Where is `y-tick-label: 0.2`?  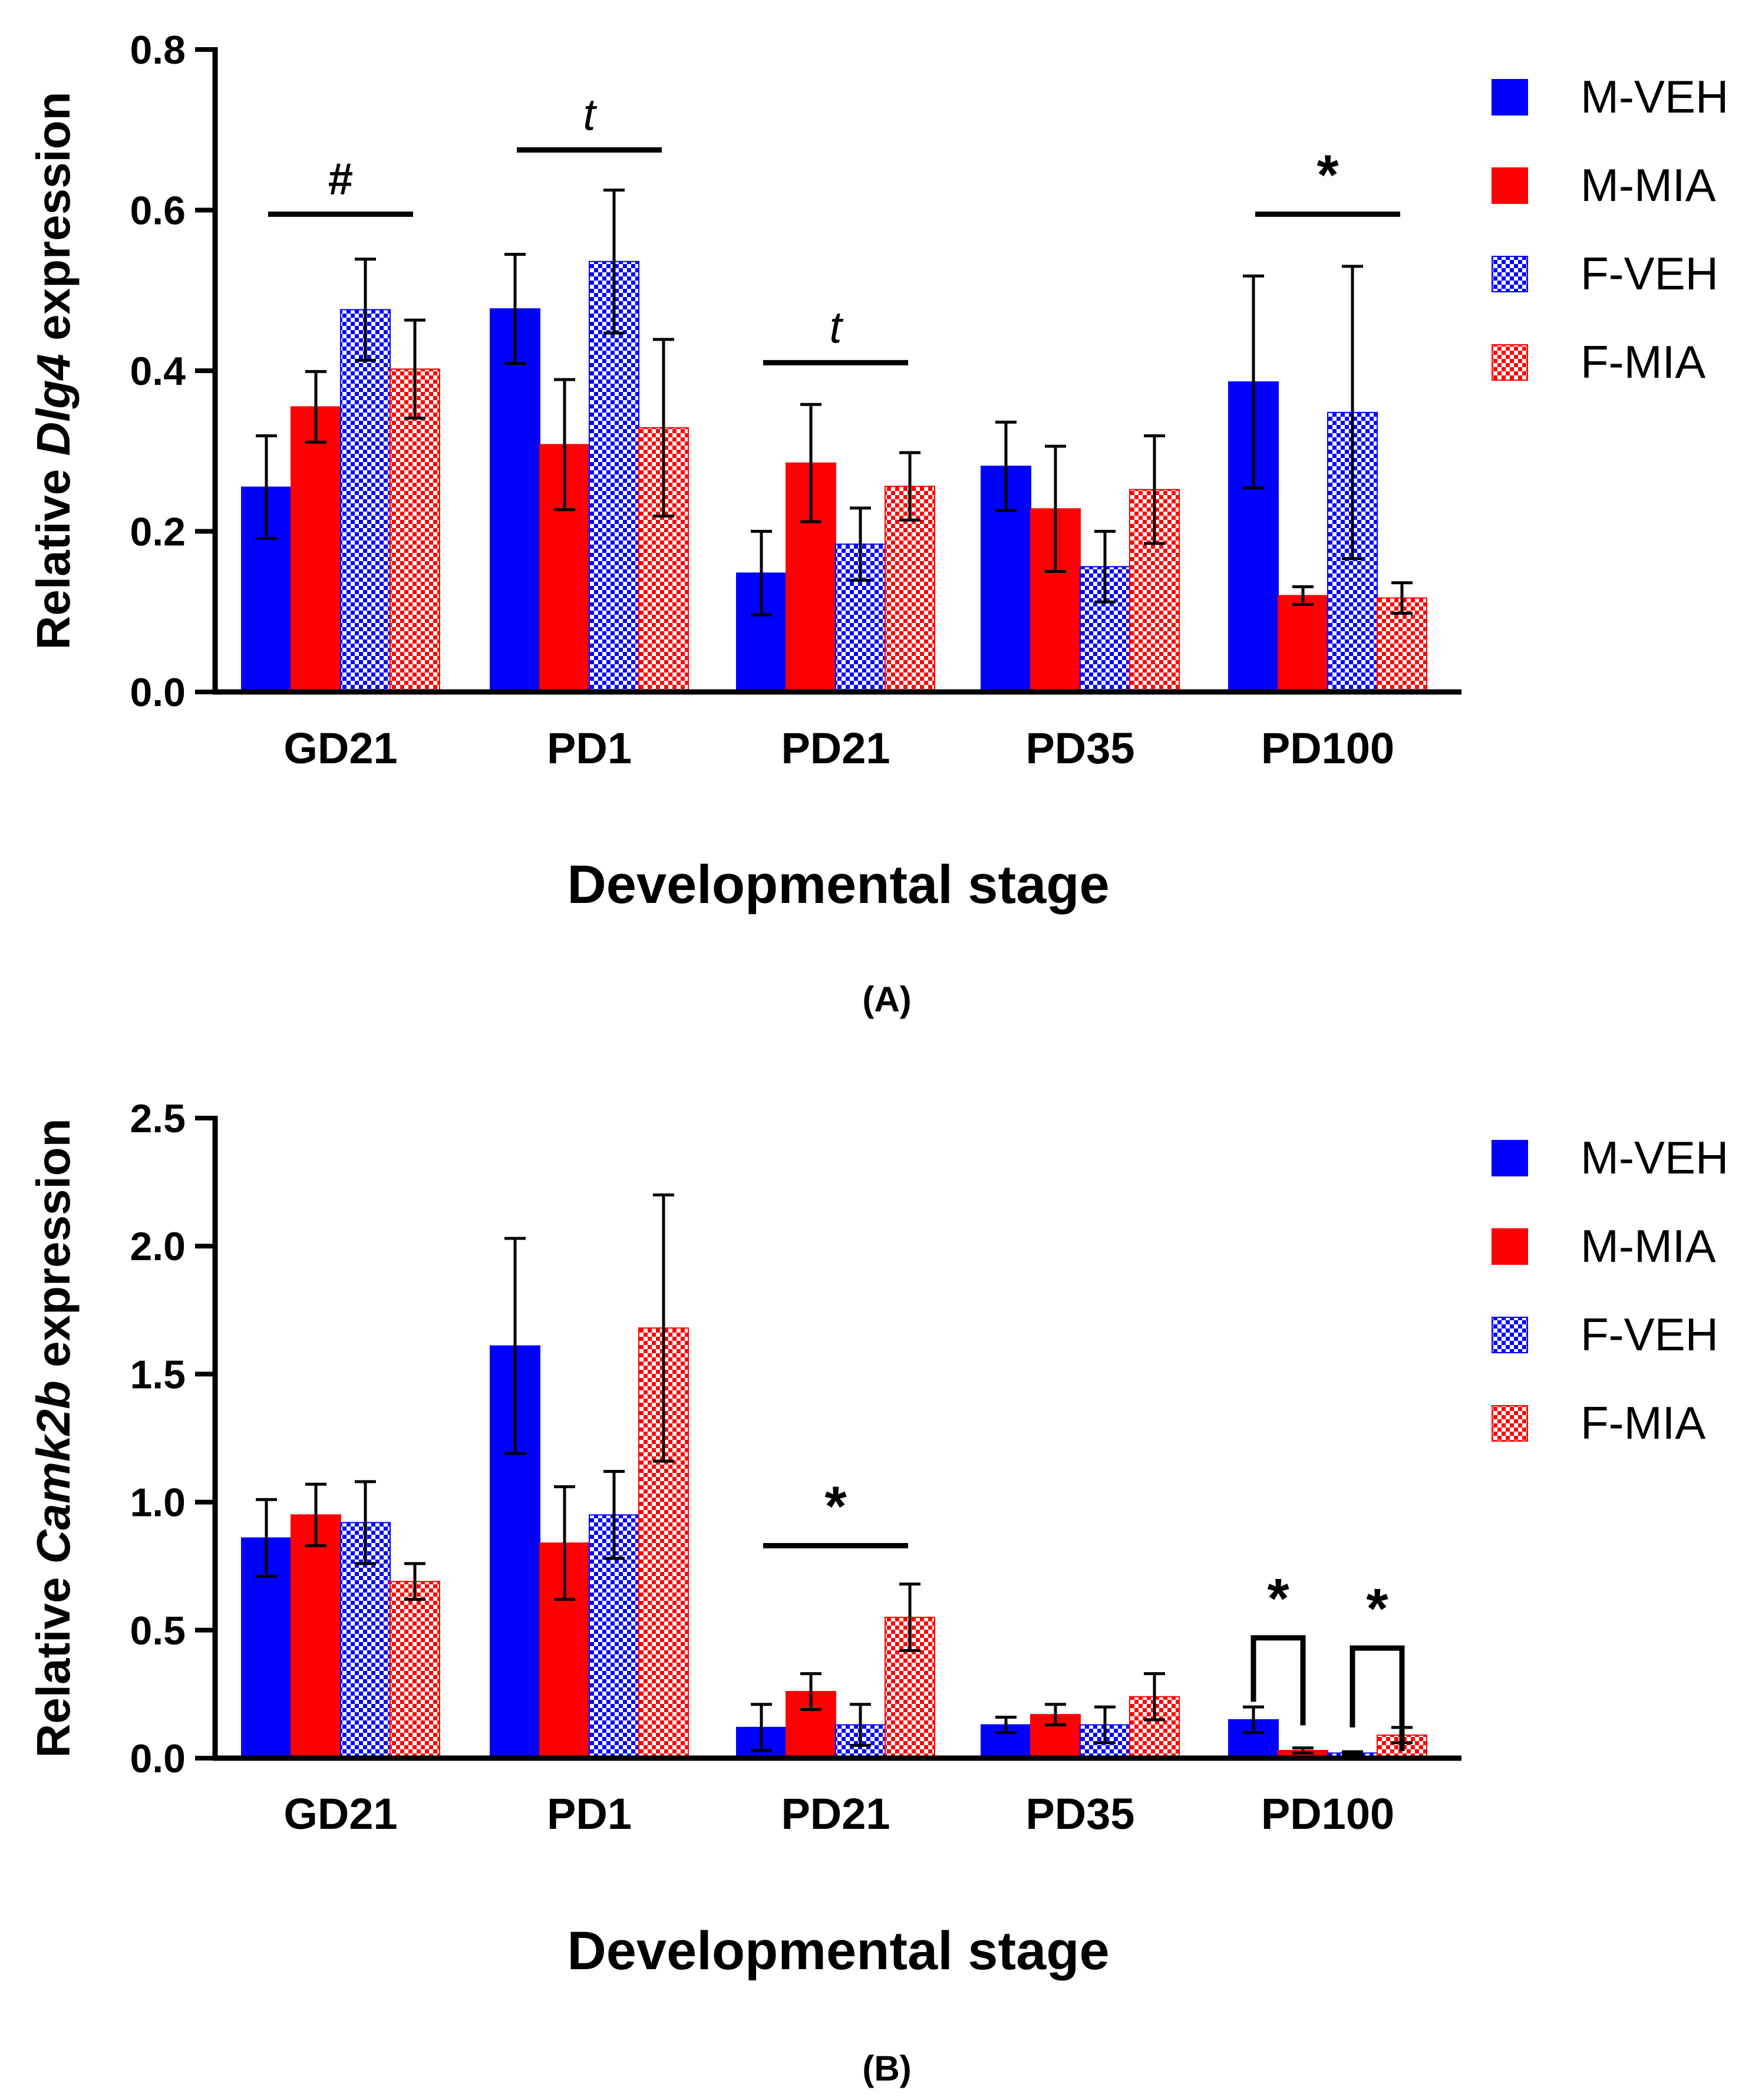 y-tick-label: 0.2 is located at coordinates (158, 532).